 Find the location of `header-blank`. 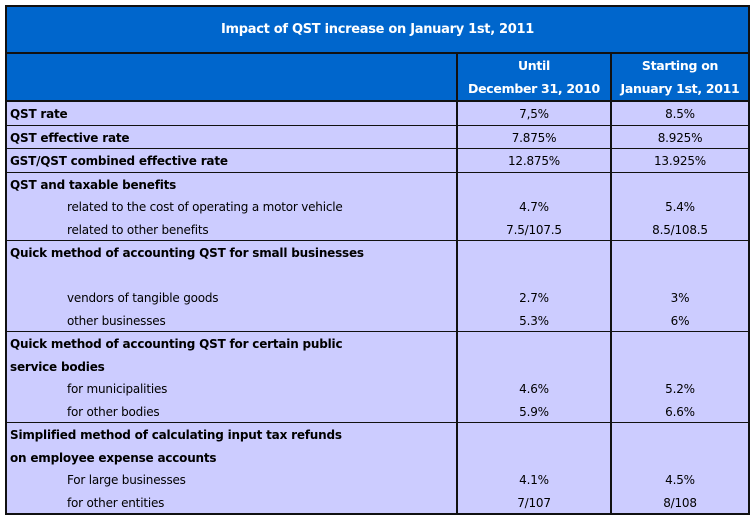

header-blank is located at coordinates (232, 77).